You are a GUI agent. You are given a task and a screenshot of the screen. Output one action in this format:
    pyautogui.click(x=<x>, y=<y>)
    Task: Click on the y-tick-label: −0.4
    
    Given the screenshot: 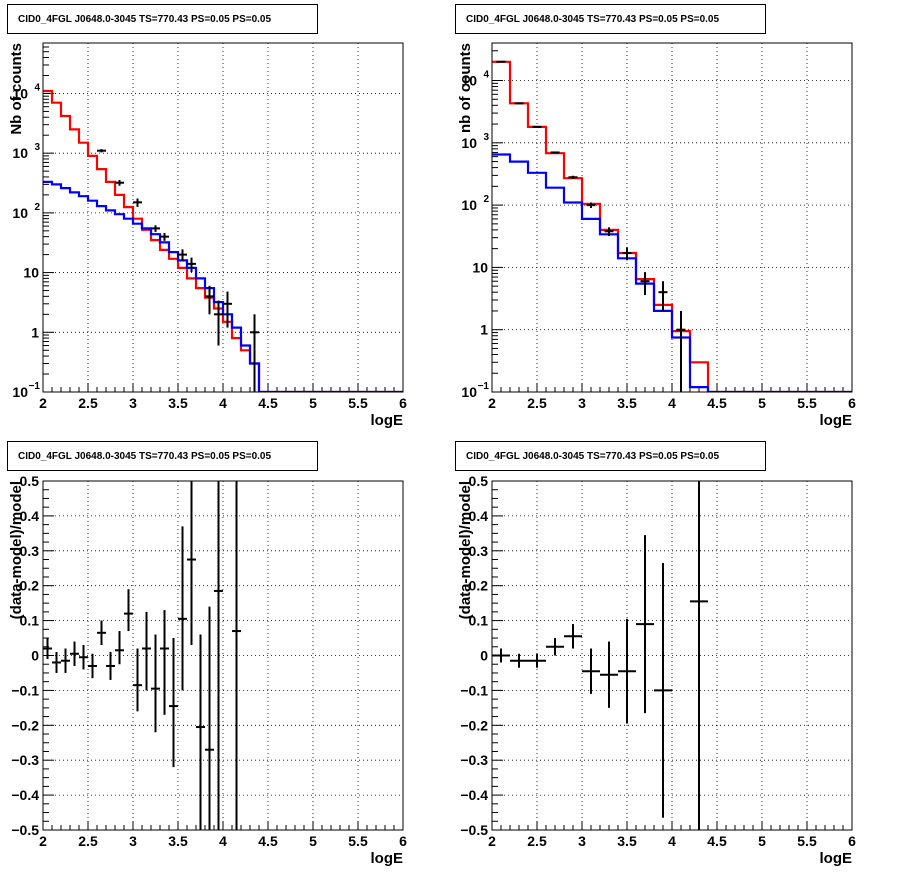 What is the action you would take?
    pyautogui.click(x=474, y=795)
    